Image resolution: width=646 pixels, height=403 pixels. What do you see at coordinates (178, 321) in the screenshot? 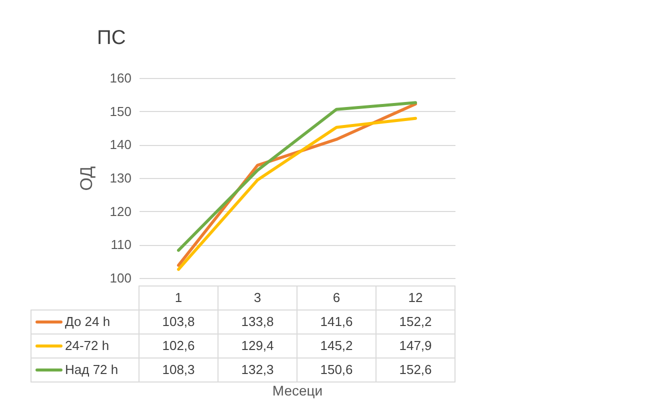
I see `data-label: 103,8` at bounding box center [178, 321].